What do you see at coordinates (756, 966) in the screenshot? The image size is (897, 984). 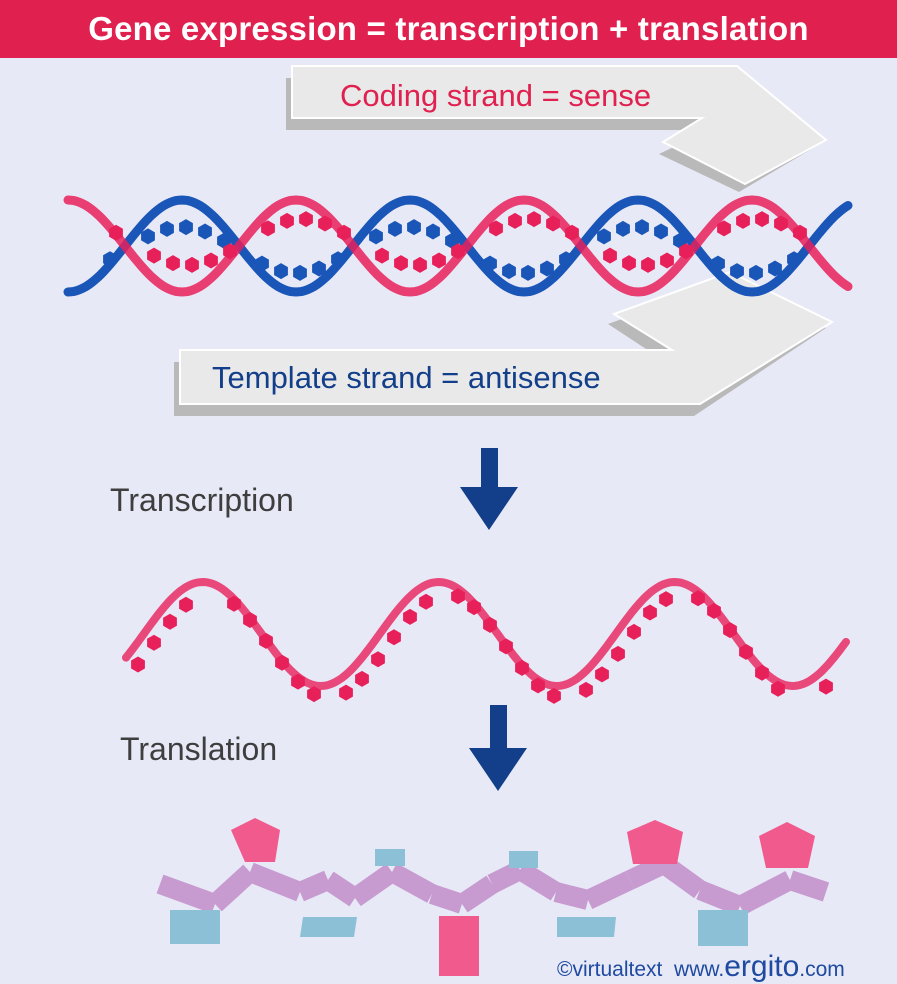 I see `website-link: www.ergito.com` at bounding box center [756, 966].